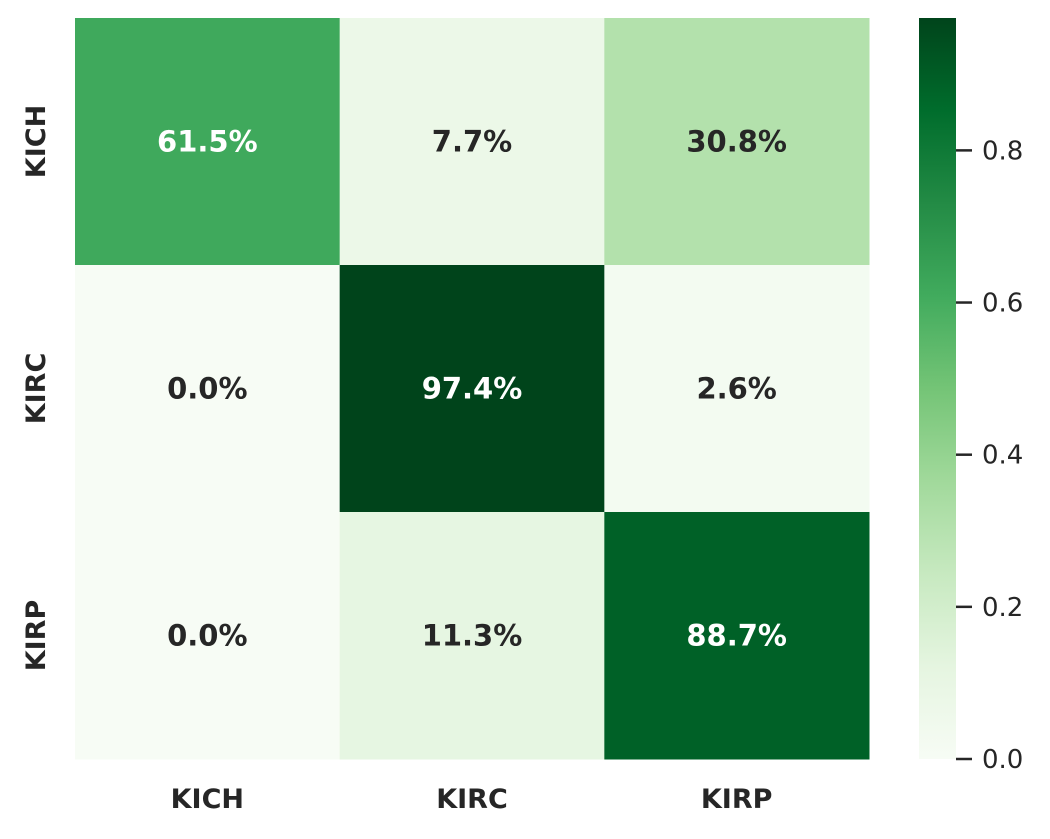  I want to click on colorbar-tick-label: 0.0, so click(1002, 760).